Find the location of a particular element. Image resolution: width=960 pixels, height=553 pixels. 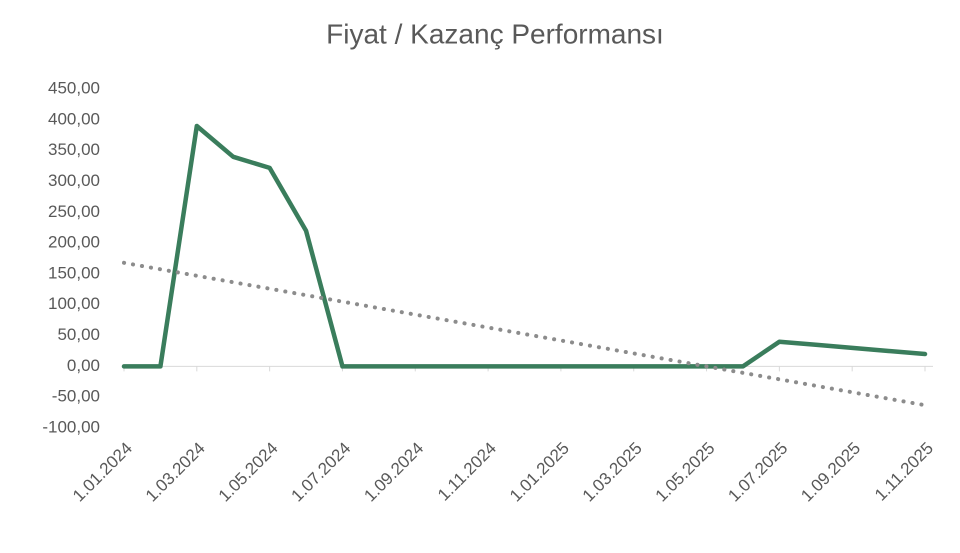

x-tick-label: 1.01.2024 is located at coordinates (102, 472).